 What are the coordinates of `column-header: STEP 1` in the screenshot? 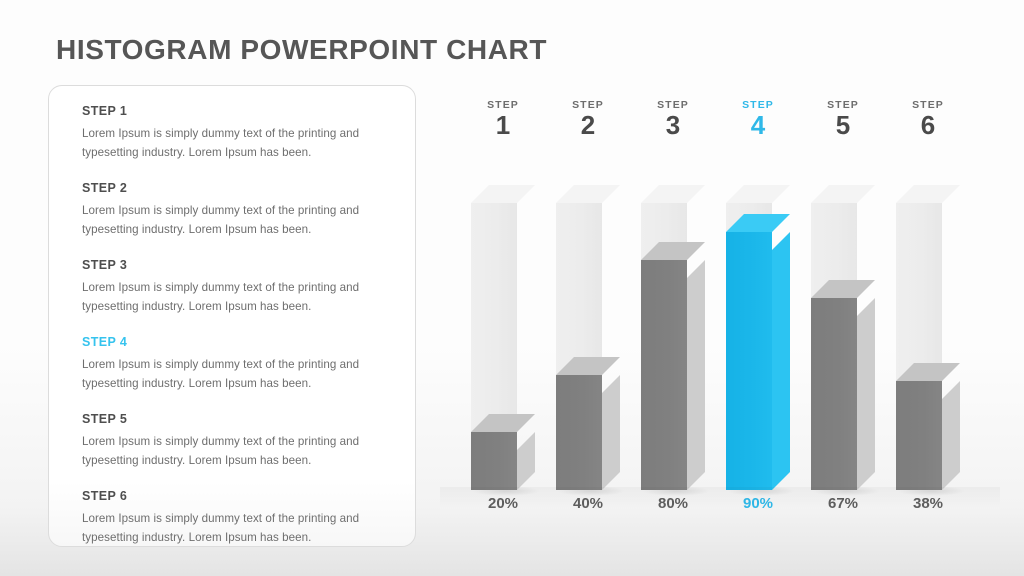 It's located at (503, 120).